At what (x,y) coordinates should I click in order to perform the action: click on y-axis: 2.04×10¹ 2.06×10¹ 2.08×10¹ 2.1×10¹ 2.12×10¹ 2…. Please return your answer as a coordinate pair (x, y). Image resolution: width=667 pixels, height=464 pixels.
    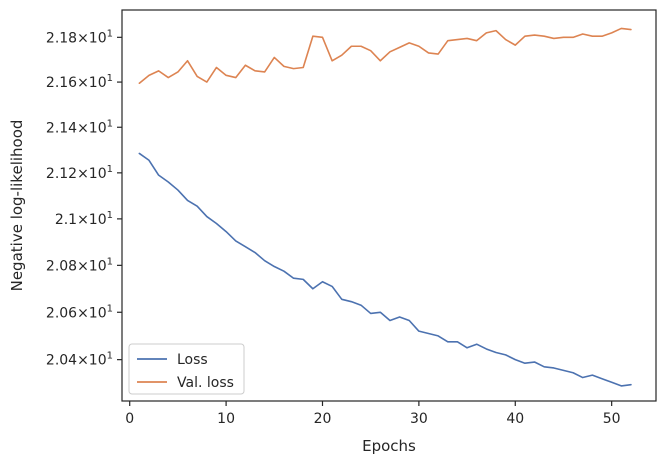
    Looking at the image, I should click on (84, 198).